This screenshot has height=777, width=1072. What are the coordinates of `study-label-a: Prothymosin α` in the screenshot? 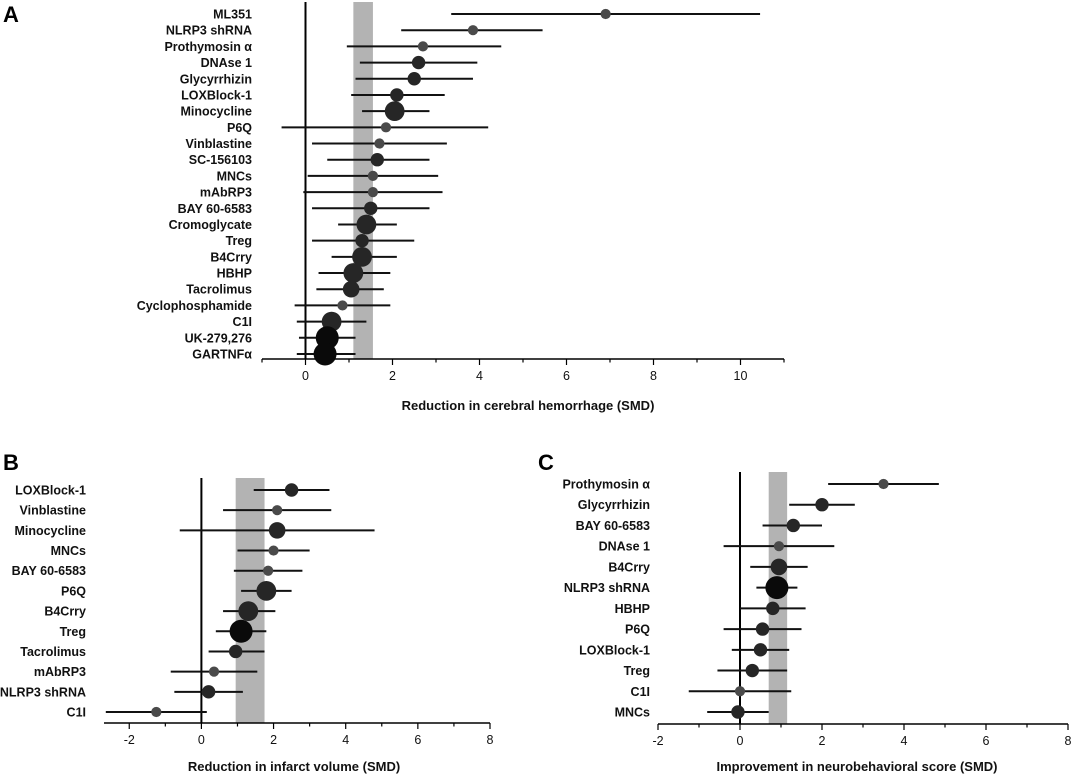 It's located at (208, 47).